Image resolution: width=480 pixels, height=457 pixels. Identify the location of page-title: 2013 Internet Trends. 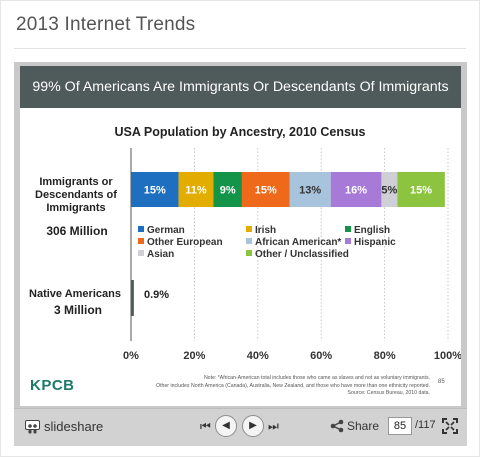
(106, 24).